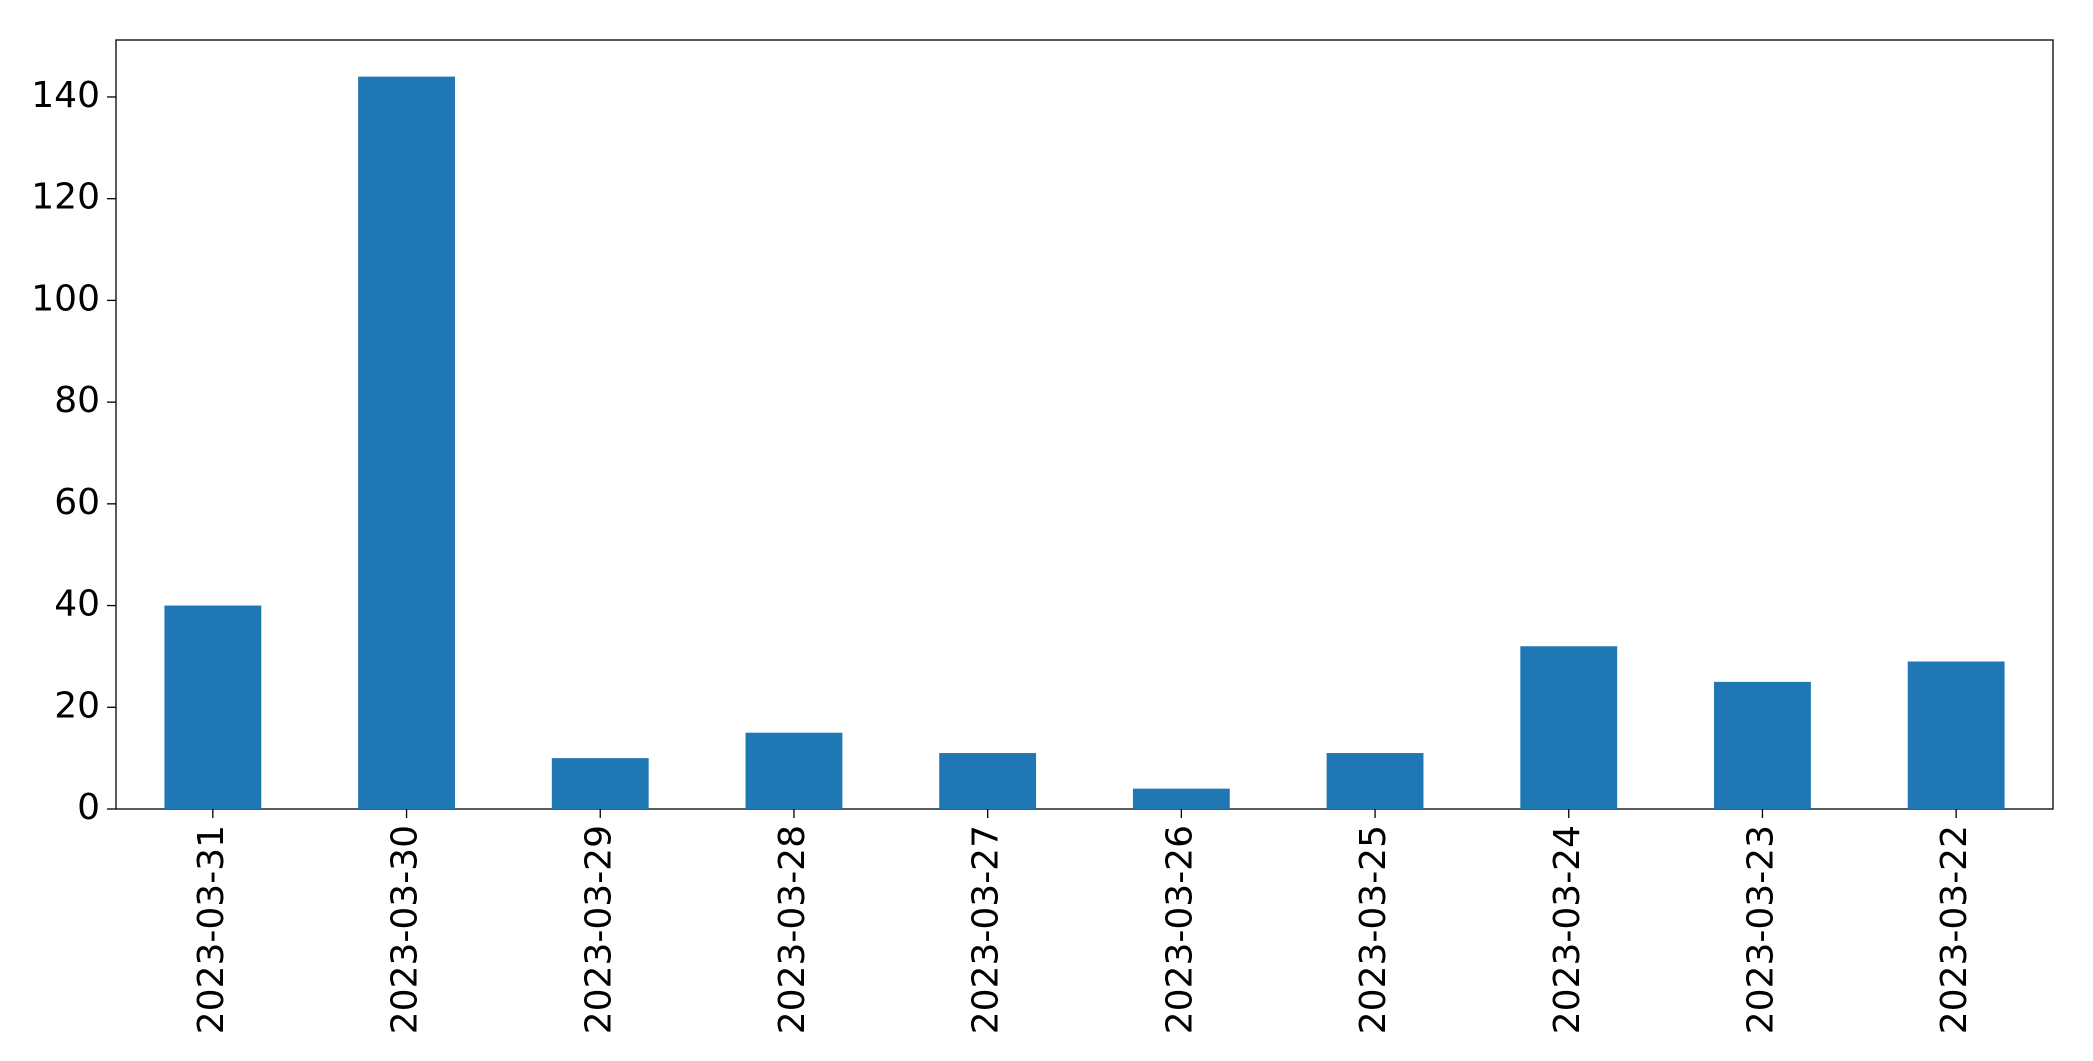 Image resolution: width=2093 pixels, height=1061 pixels. What do you see at coordinates (88, 807) in the screenshot?
I see `y-tick-label: 0` at bounding box center [88, 807].